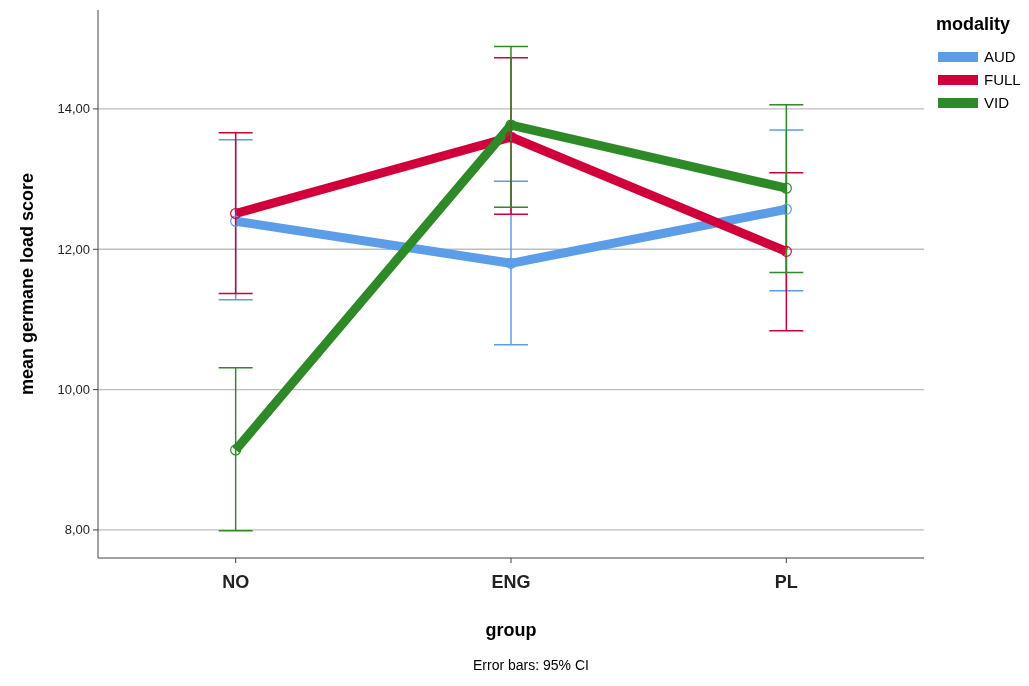 The width and height of the screenshot is (1029, 686). What do you see at coordinates (511, 582) in the screenshot?
I see `x-tick-label: ENG` at bounding box center [511, 582].